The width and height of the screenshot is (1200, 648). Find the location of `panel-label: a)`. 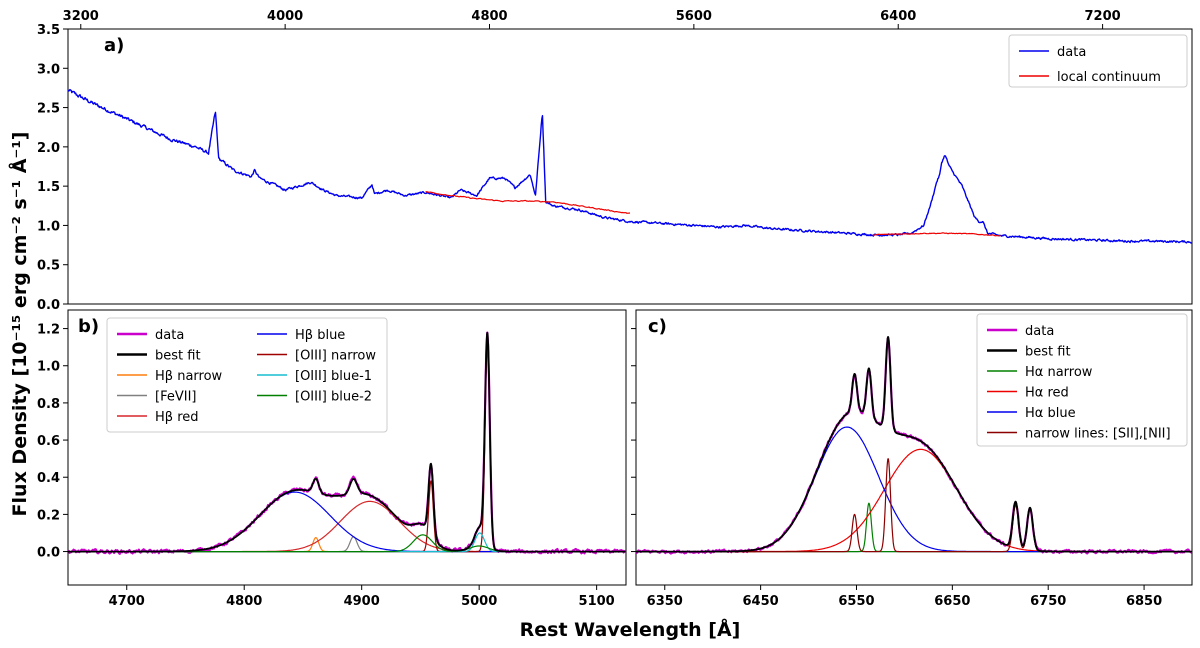

panel-label: a) is located at coordinates (114, 45).